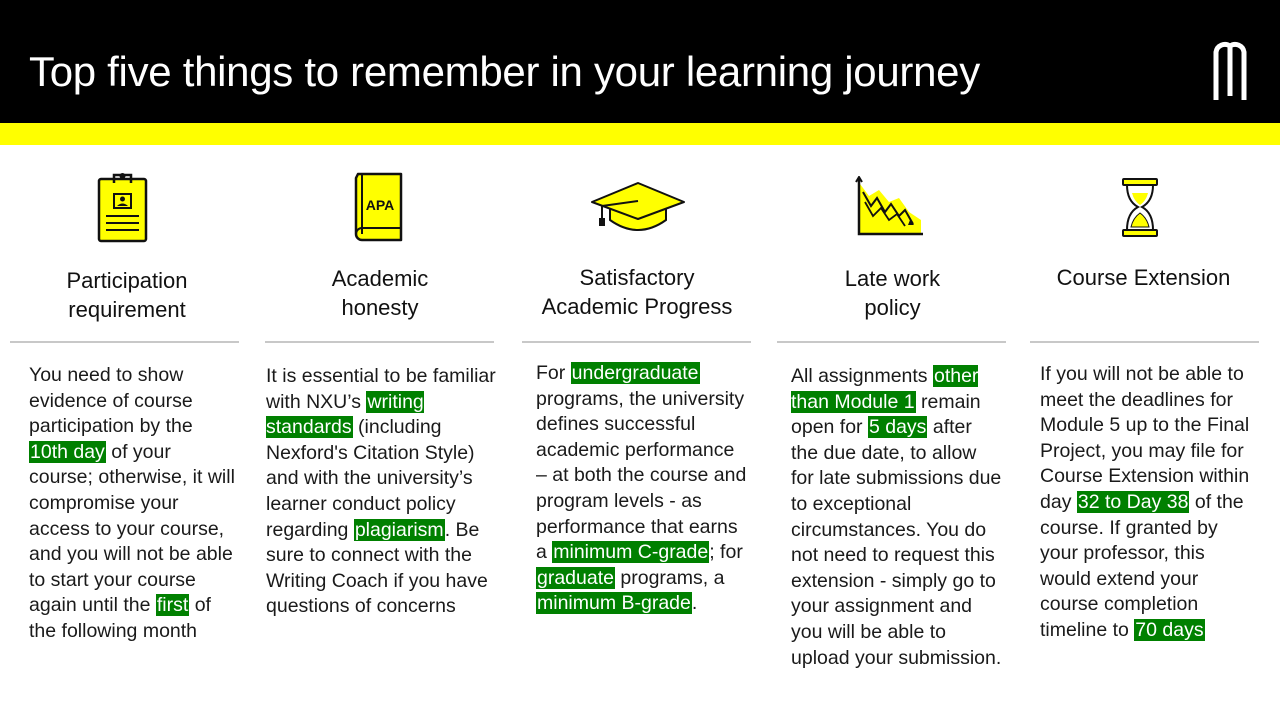  I want to click on hourglass-icon, so click(1140, 207).